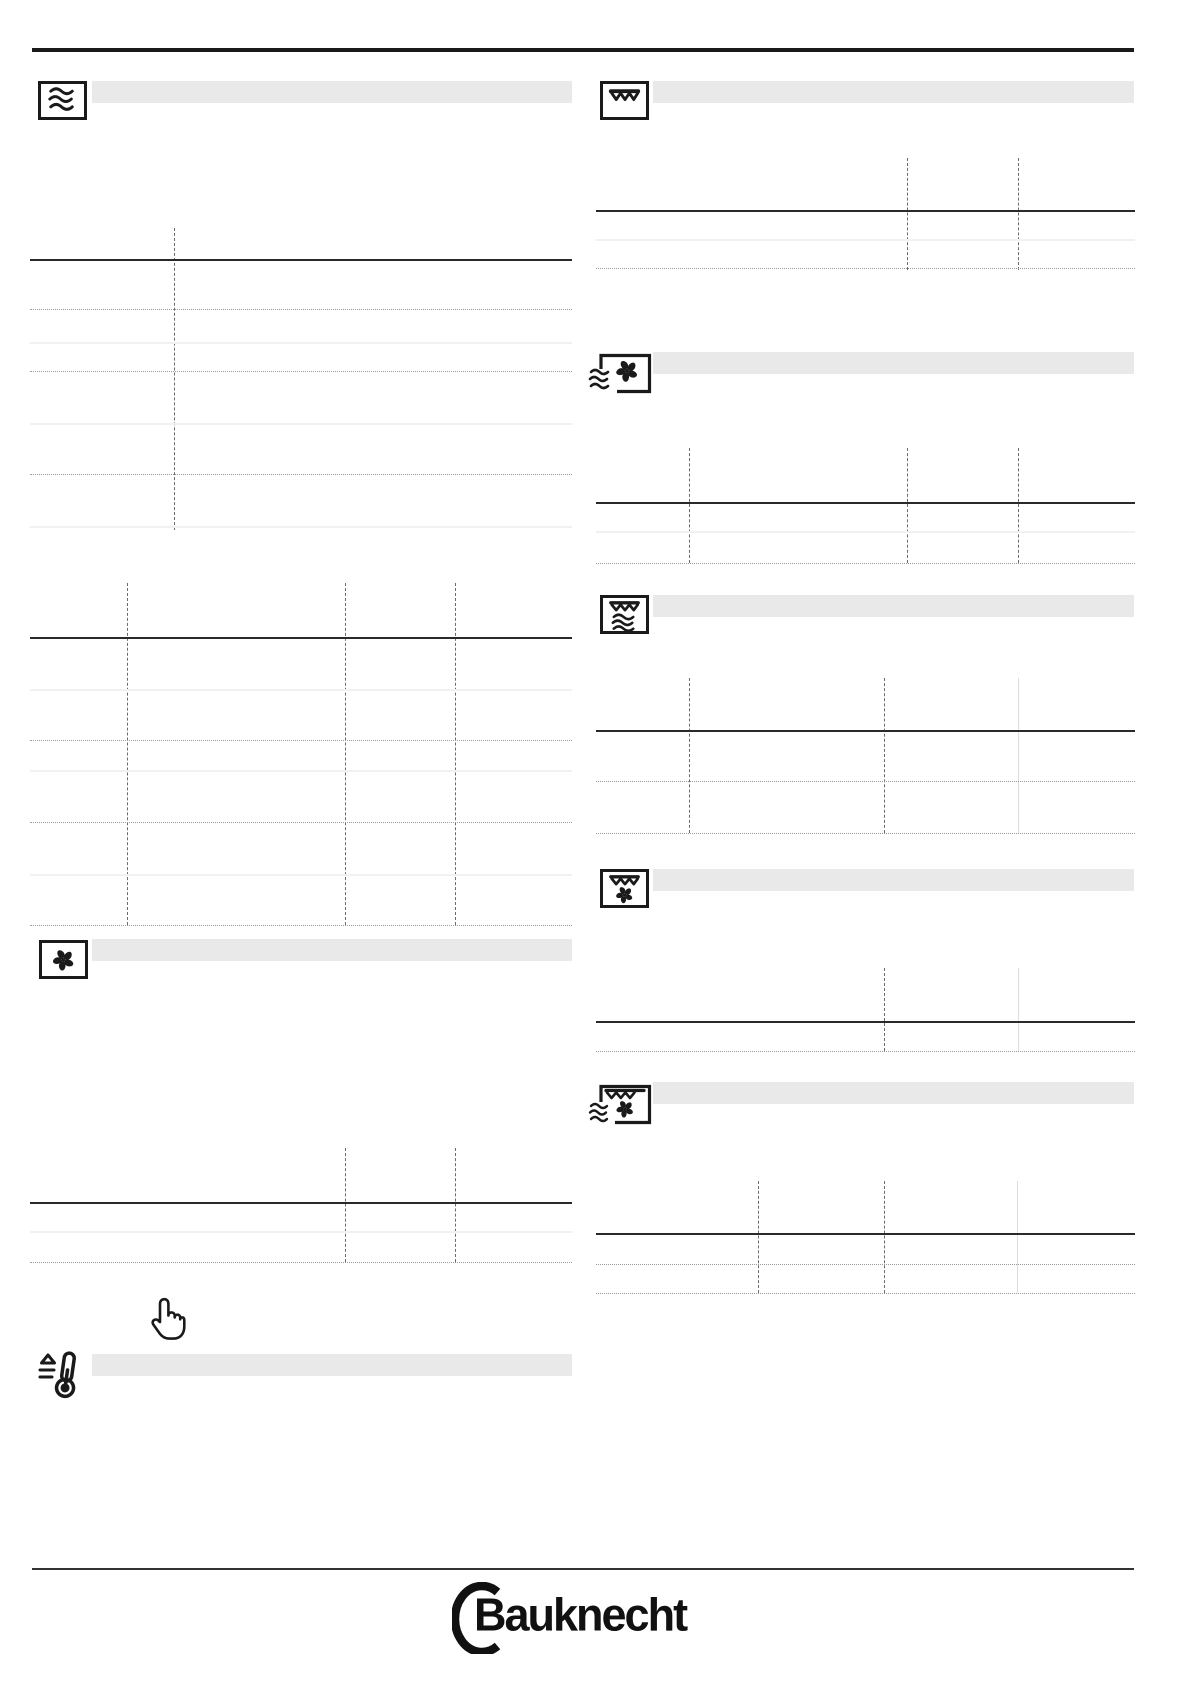 This screenshot has width=1191, height=1684. I want to click on grill-icon, so click(624, 94).